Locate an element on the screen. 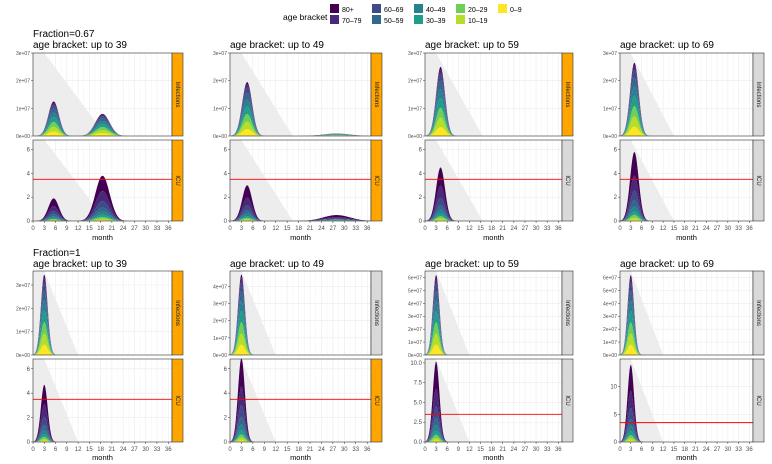 The height and width of the screenshot is (464, 772). panel-title: age bracket: up to 69 is located at coordinates (667, 45).